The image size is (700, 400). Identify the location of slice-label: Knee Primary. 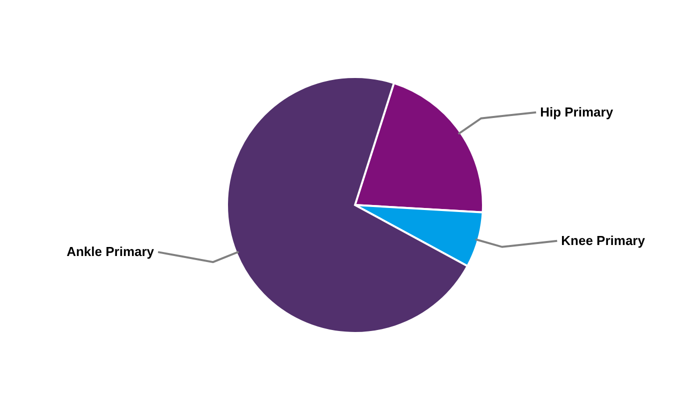
(603, 240).